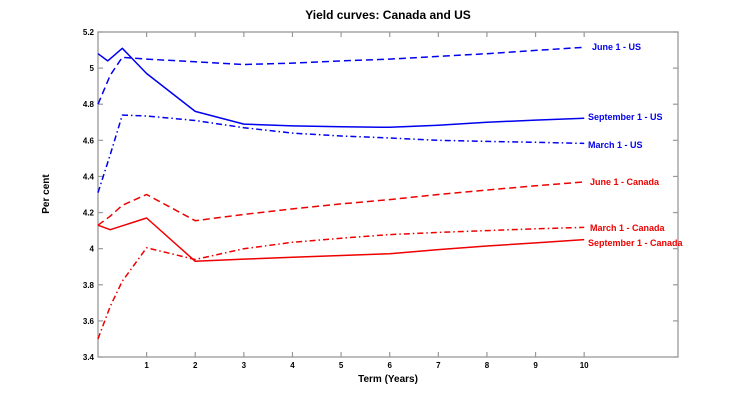 Image resolution: width=750 pixels, height=412 pixels. I want to click on series-label-june-1-us: June 1 - US, so click(616, 47).